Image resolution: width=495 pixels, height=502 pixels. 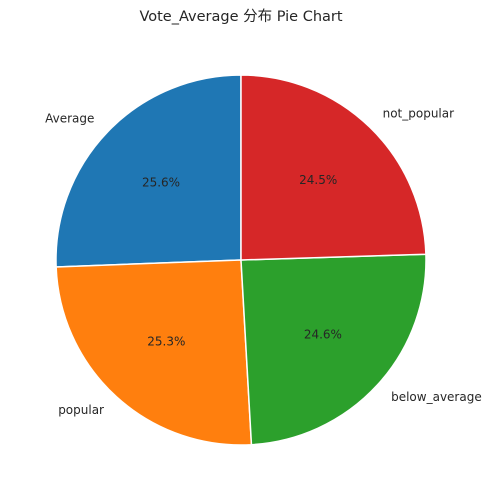 I want to click on slice-label-average: Average, so click(x=69, y=118).